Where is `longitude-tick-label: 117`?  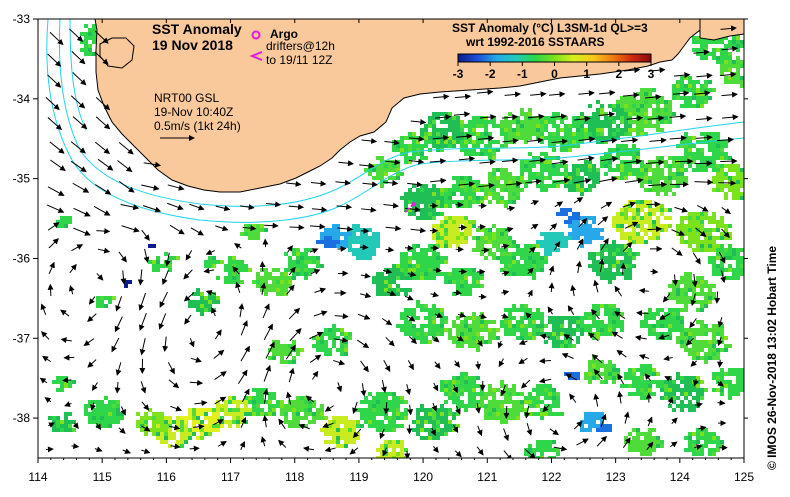
longitude-tick-label: 117 is located at coordinates (230, 477).